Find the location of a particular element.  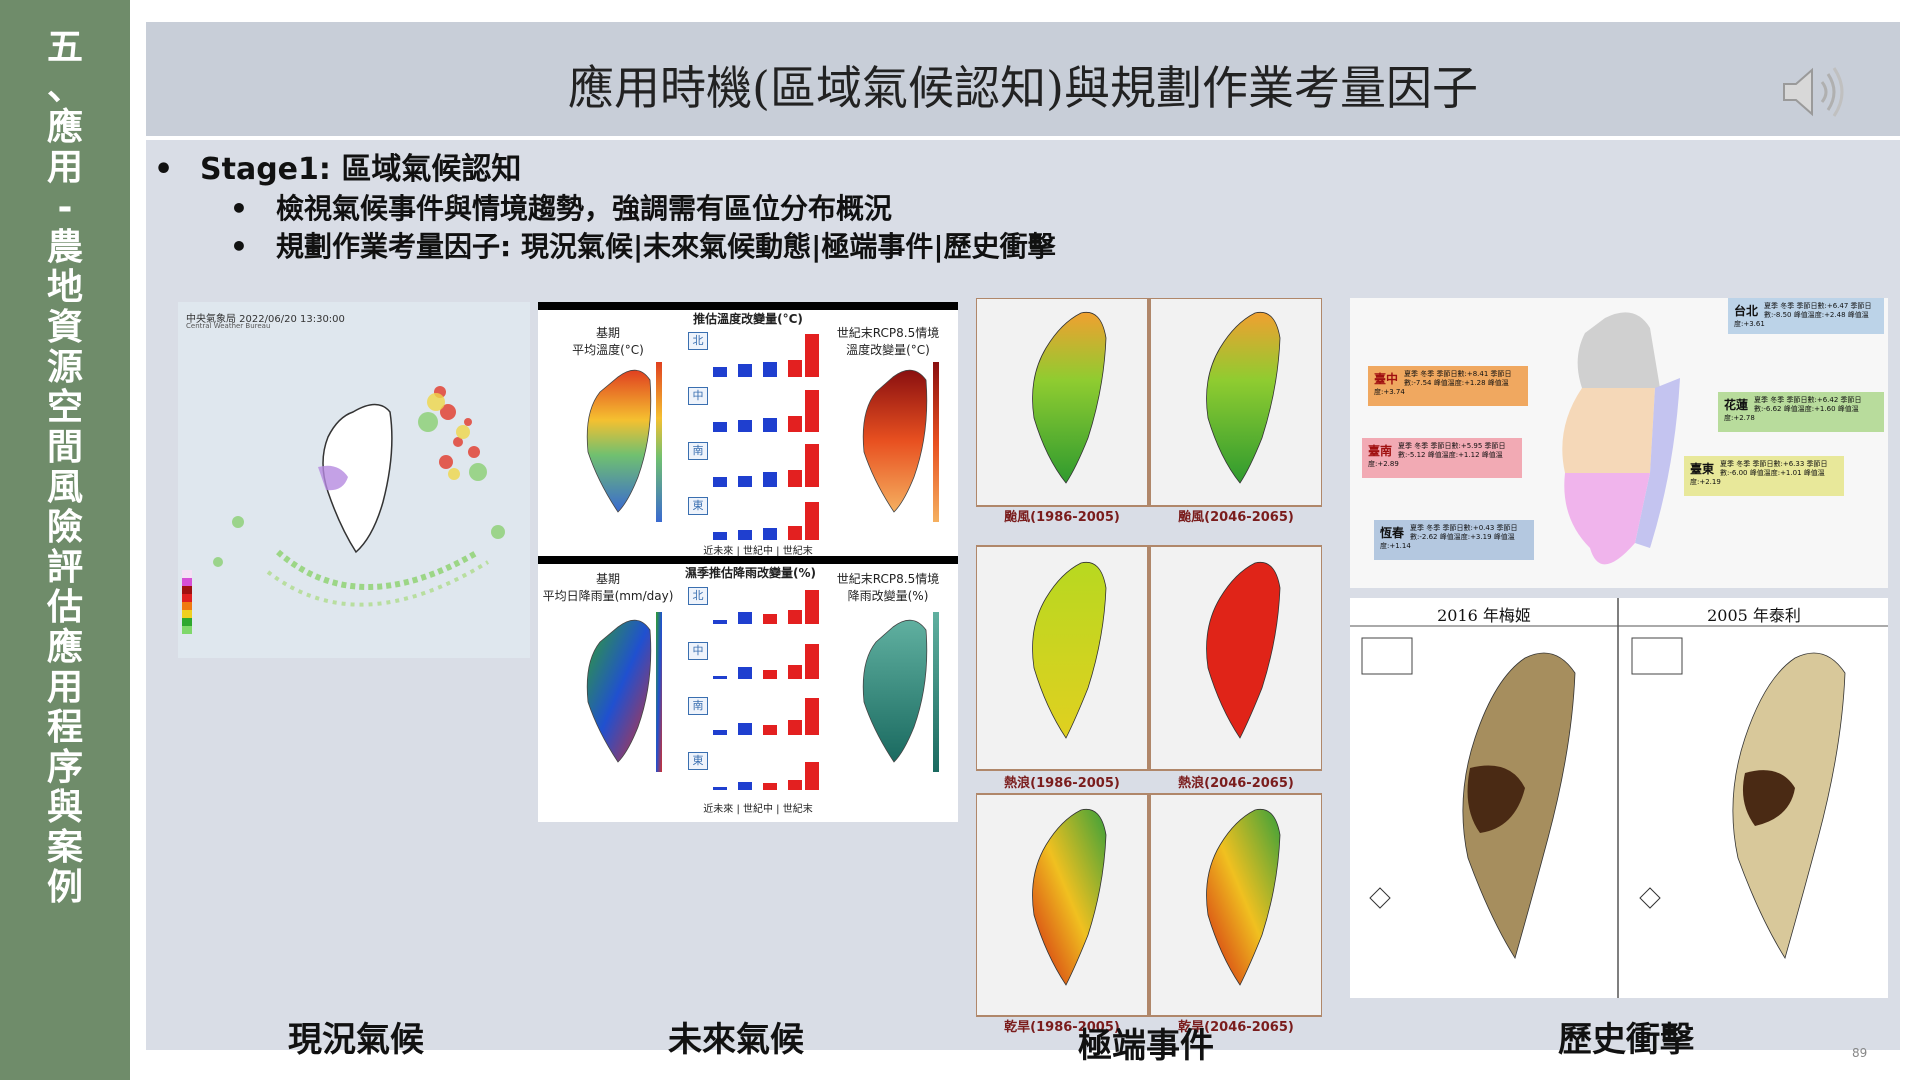

sidebar-title-char: 風 is located at coordinates (64, 487).